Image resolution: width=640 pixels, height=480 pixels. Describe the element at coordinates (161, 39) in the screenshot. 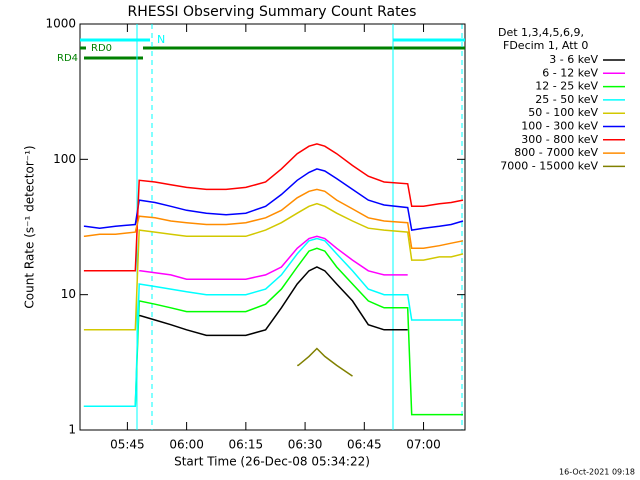

I see `annotation: N` at that location.